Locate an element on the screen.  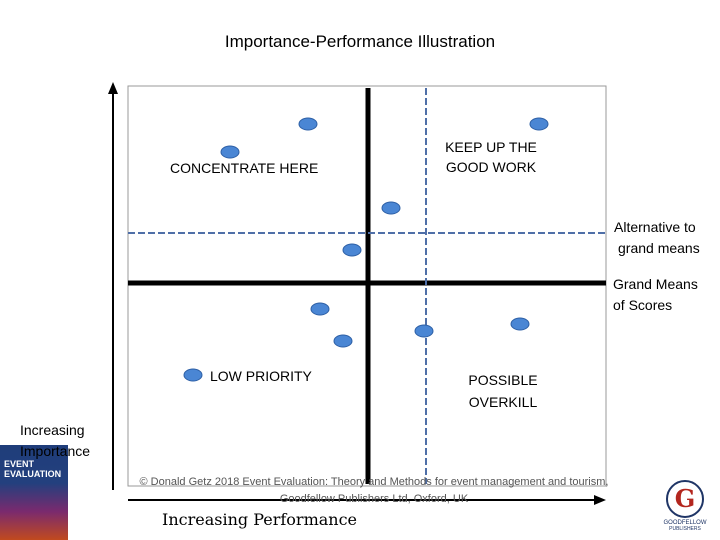
y-axis-label: Increasing Importance is located at coordinates (55, 441).